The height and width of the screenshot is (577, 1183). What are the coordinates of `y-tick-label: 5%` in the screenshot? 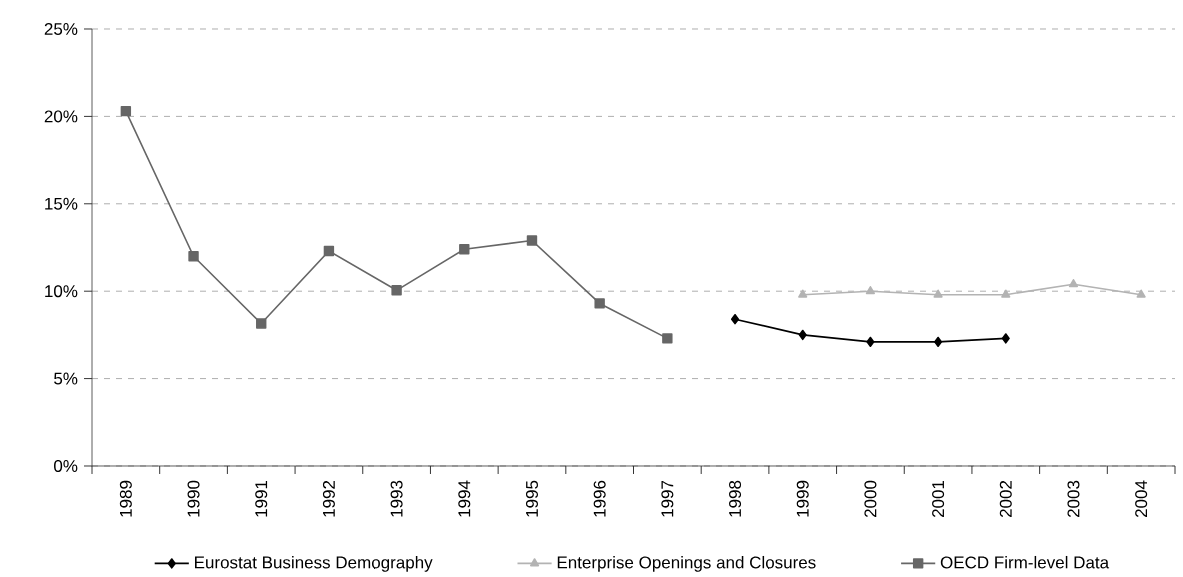 It's located at (66, 378).